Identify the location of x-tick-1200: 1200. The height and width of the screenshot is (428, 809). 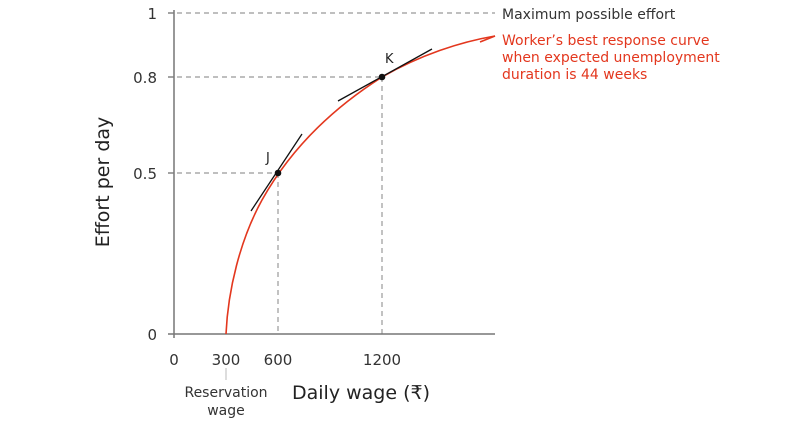
(382, 360).